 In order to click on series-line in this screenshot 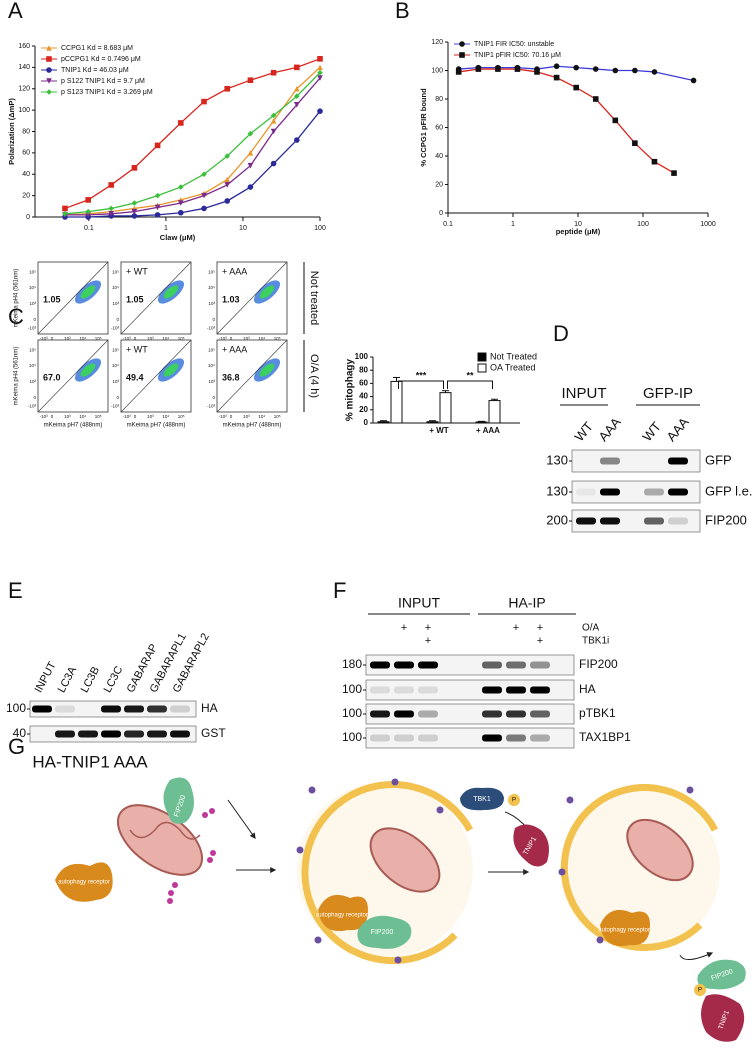, I will do `click(576, 73)`.